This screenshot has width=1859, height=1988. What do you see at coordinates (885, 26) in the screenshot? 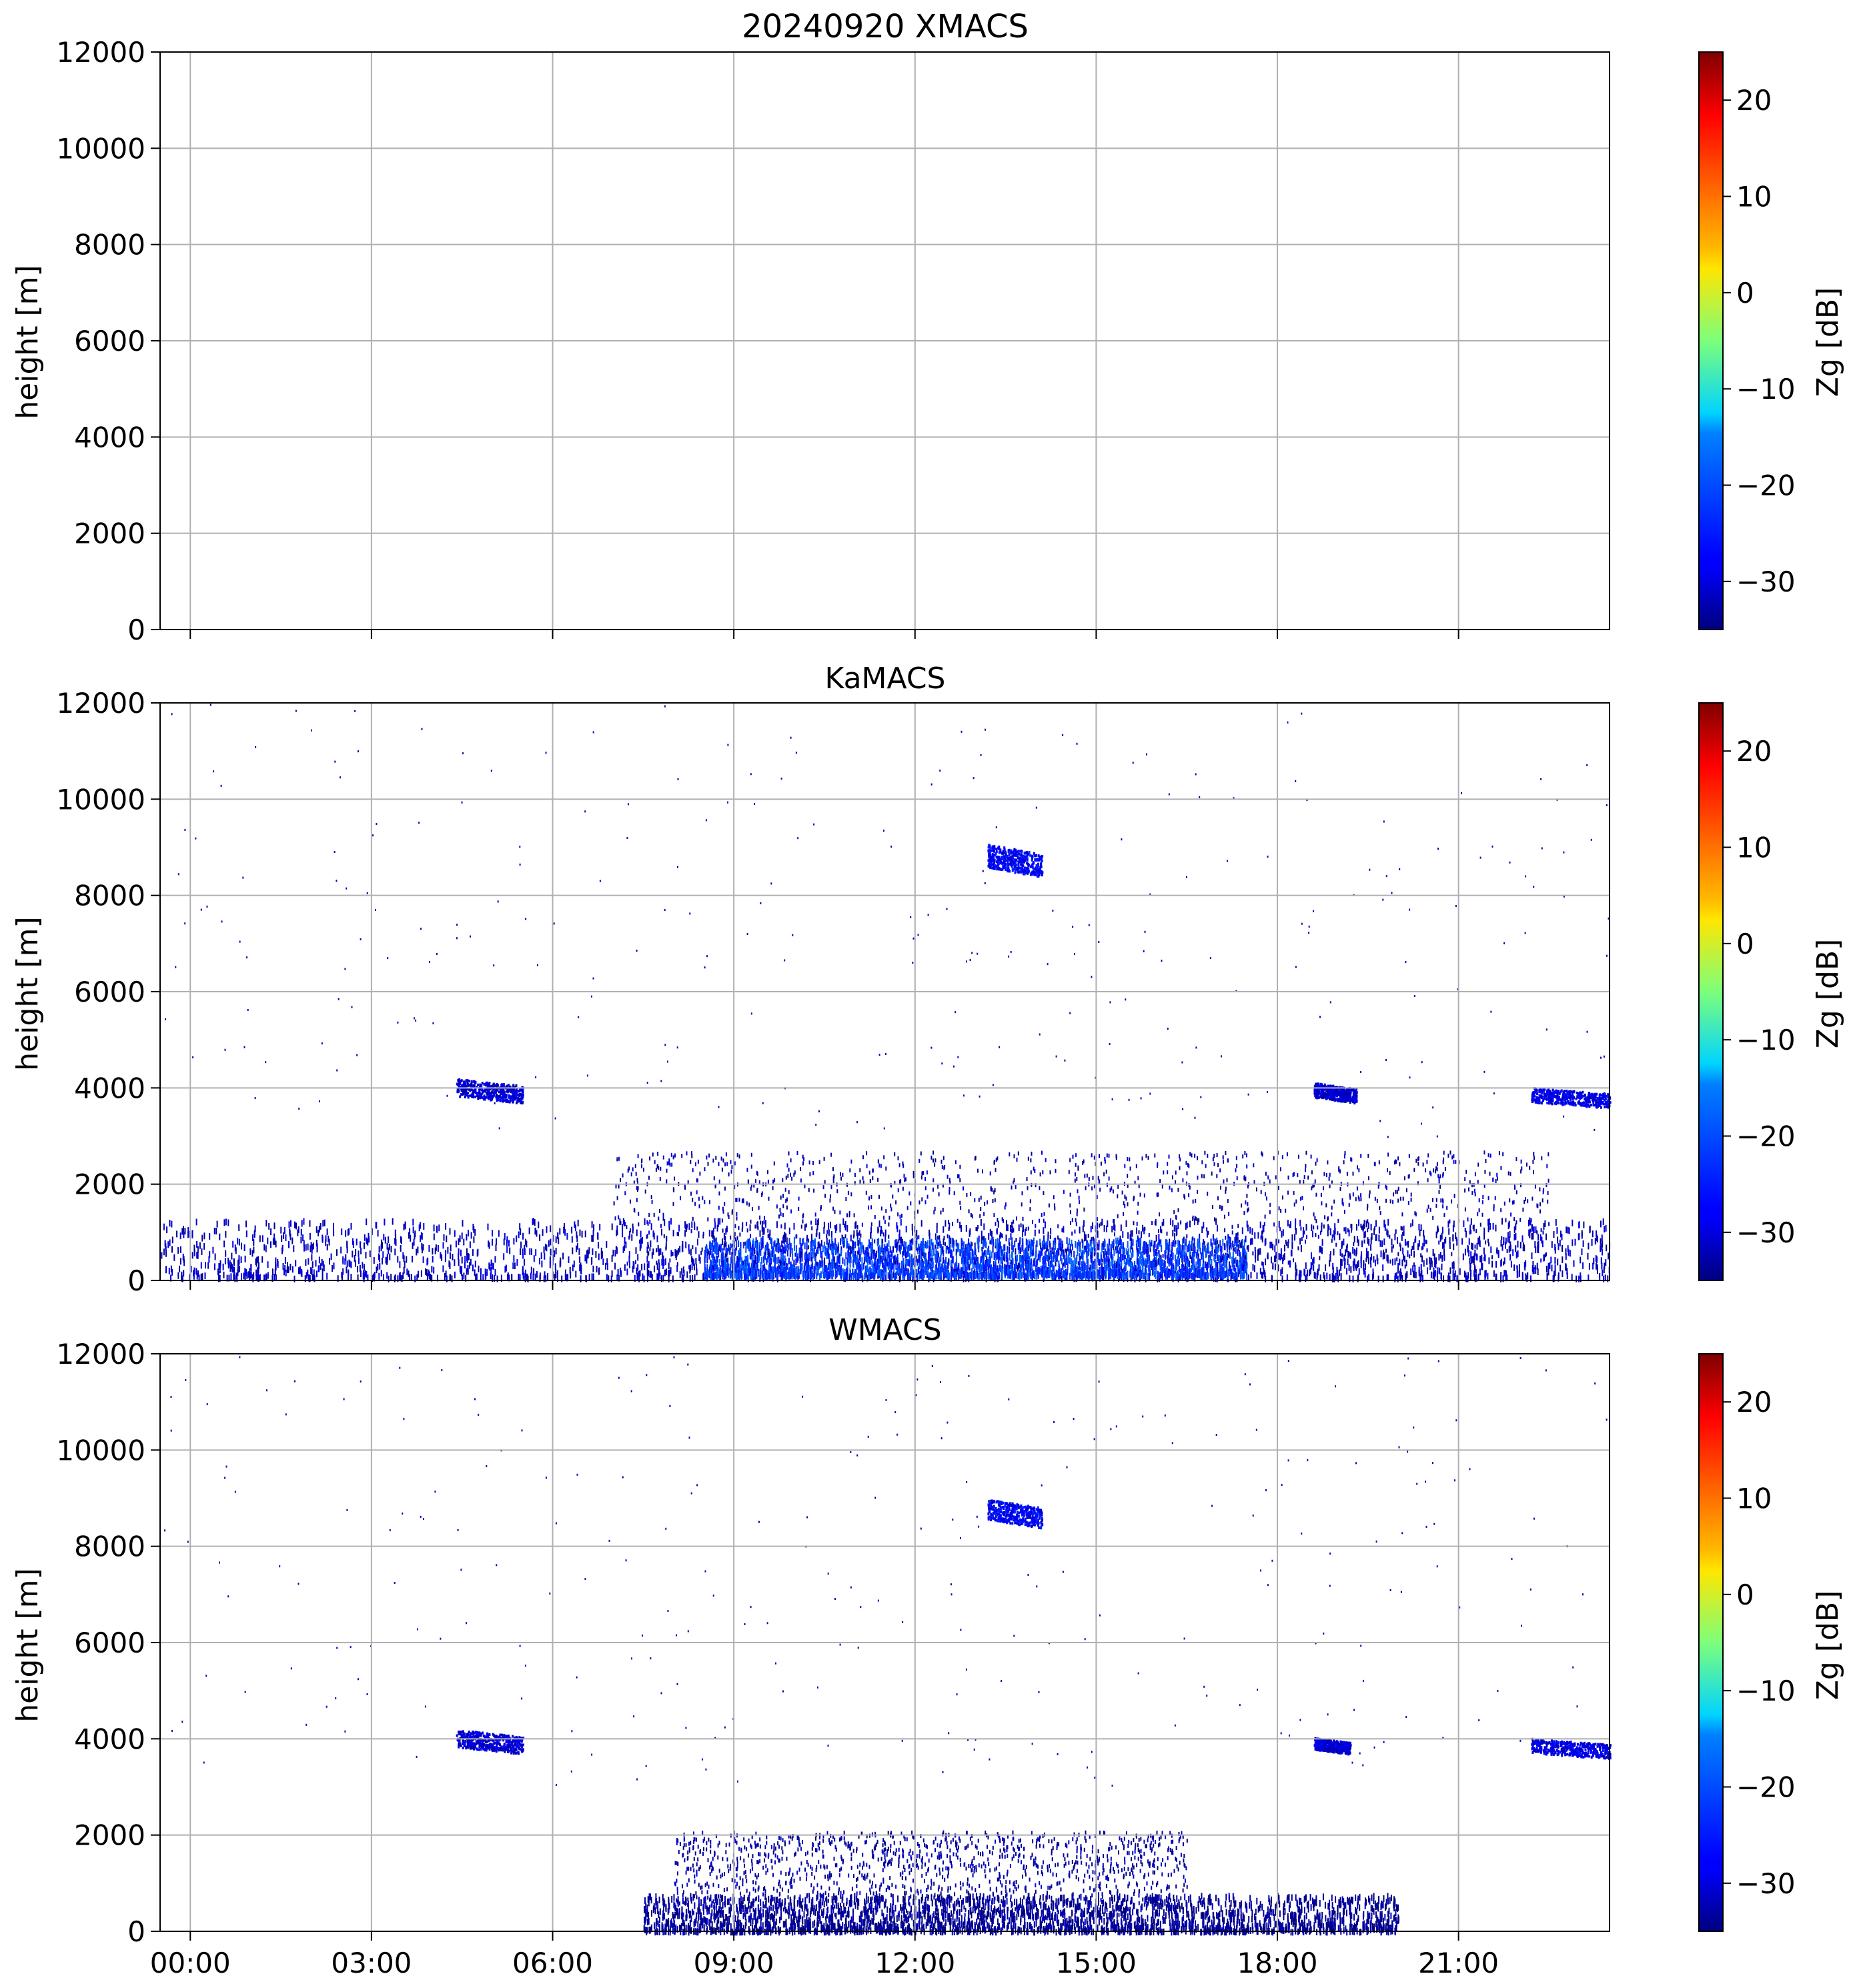
I see `figure-title: 20240920 XMACS` at bounding box center [885, 26].